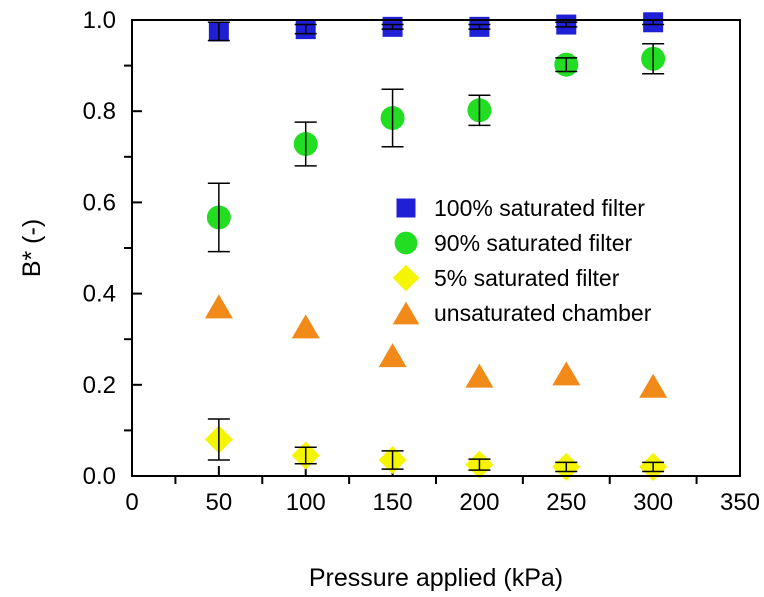 The height and width of the screenshot is (597, 764). Describe the element at coordinates (740, 502) in the screenshot. I see `x-tick-label: 350` at that location.